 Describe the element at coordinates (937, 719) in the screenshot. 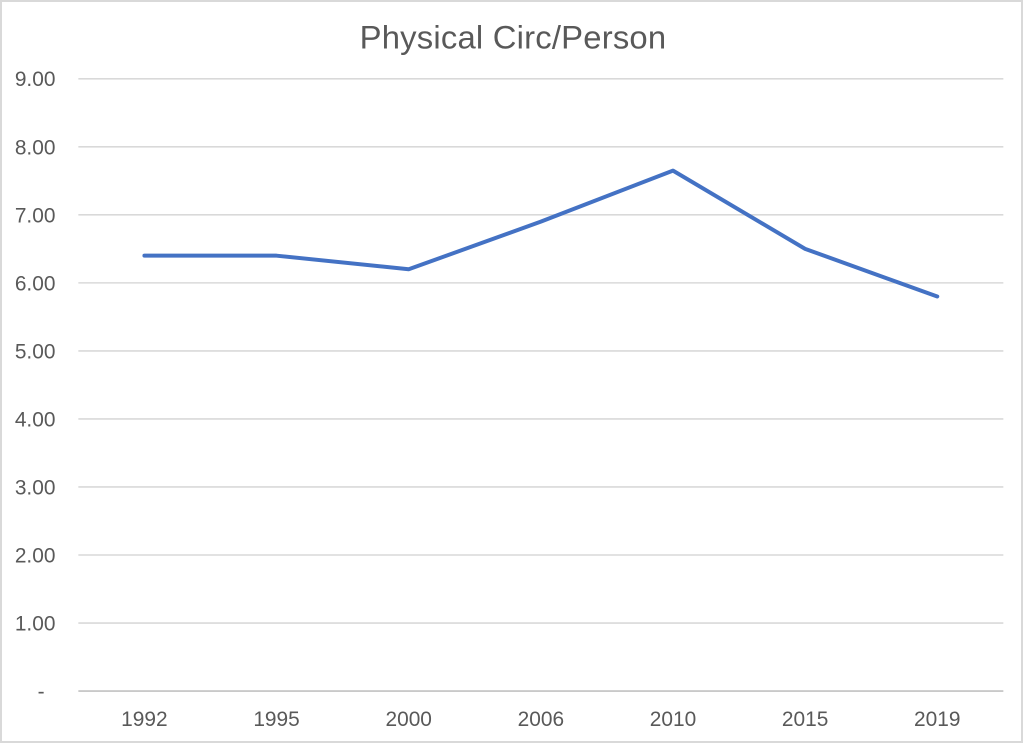

I see `x-axis-tick-label: 2019` at that location.